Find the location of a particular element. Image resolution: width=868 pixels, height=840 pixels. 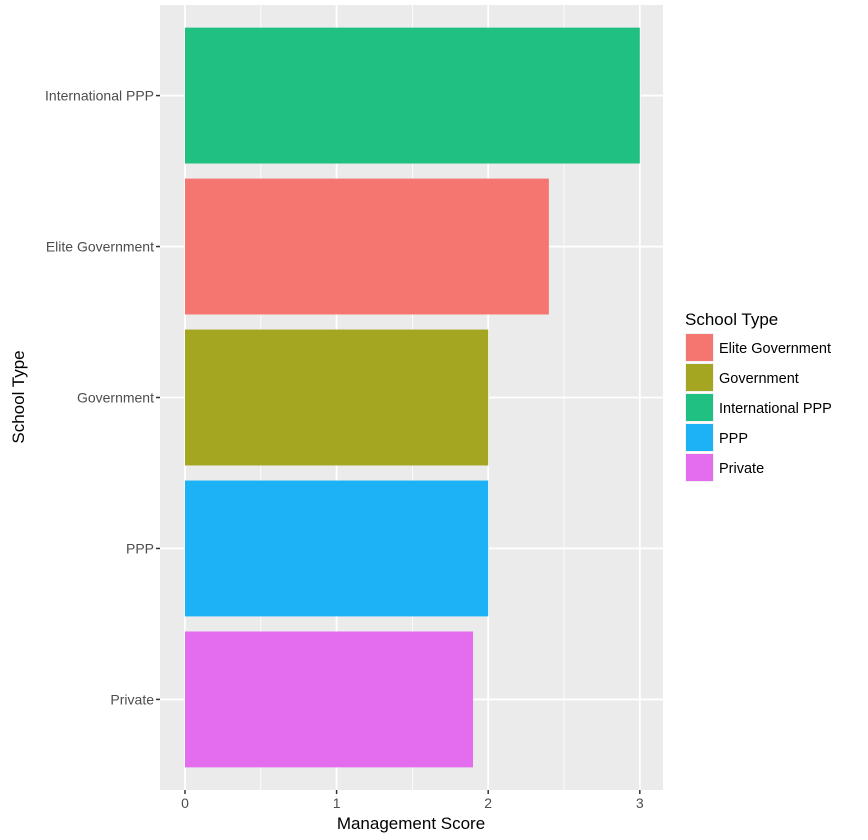

x-tick-label: 1 is located at coordinates (337, 803).